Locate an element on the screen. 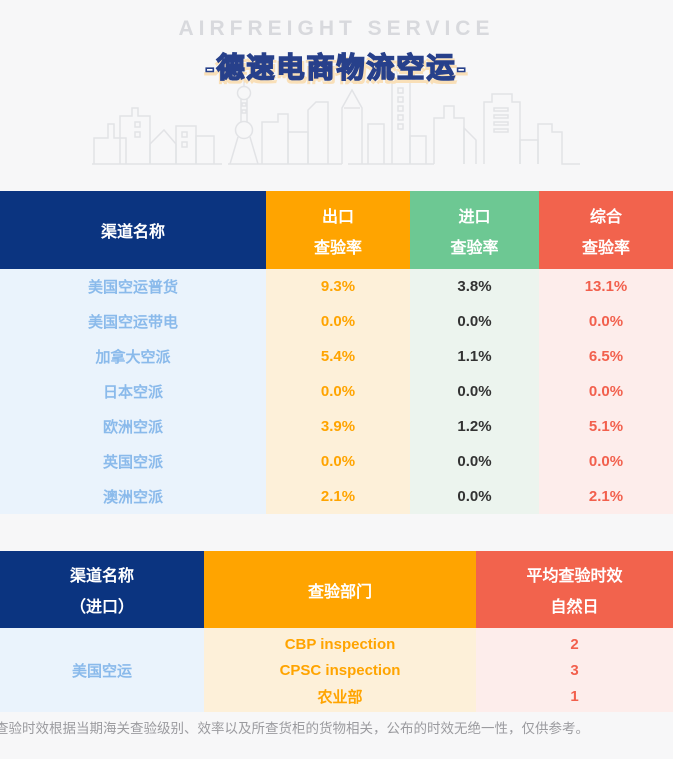 This screenshot has width=673, height=759. export-rate: 2.1% is located at coordinates (338, 496).